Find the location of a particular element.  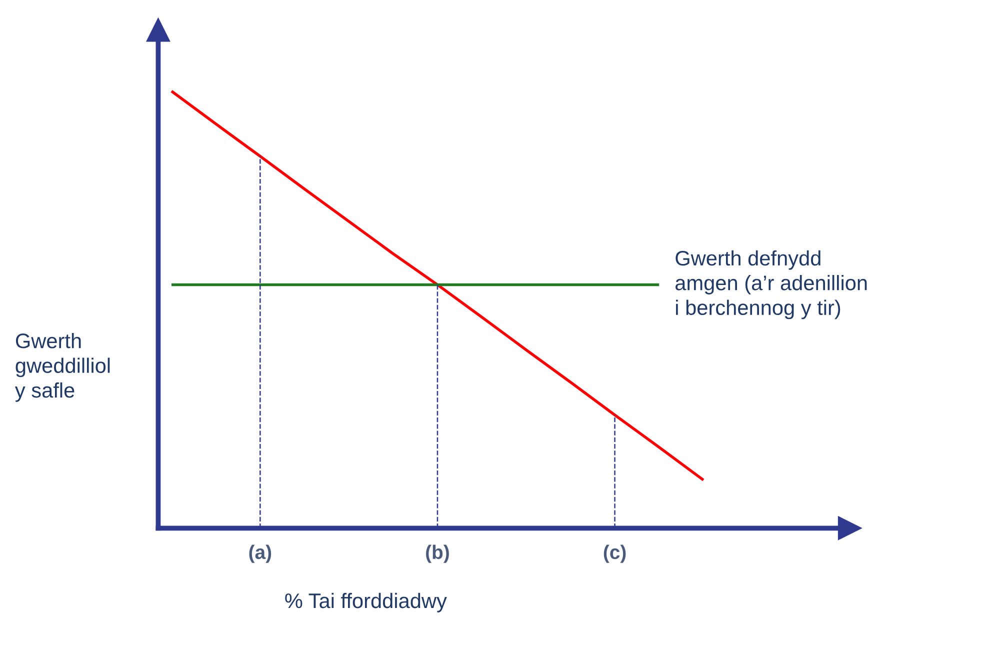

y-axis-title: Gwerth gweddilliol y safle is located at coordinates (62, 367).